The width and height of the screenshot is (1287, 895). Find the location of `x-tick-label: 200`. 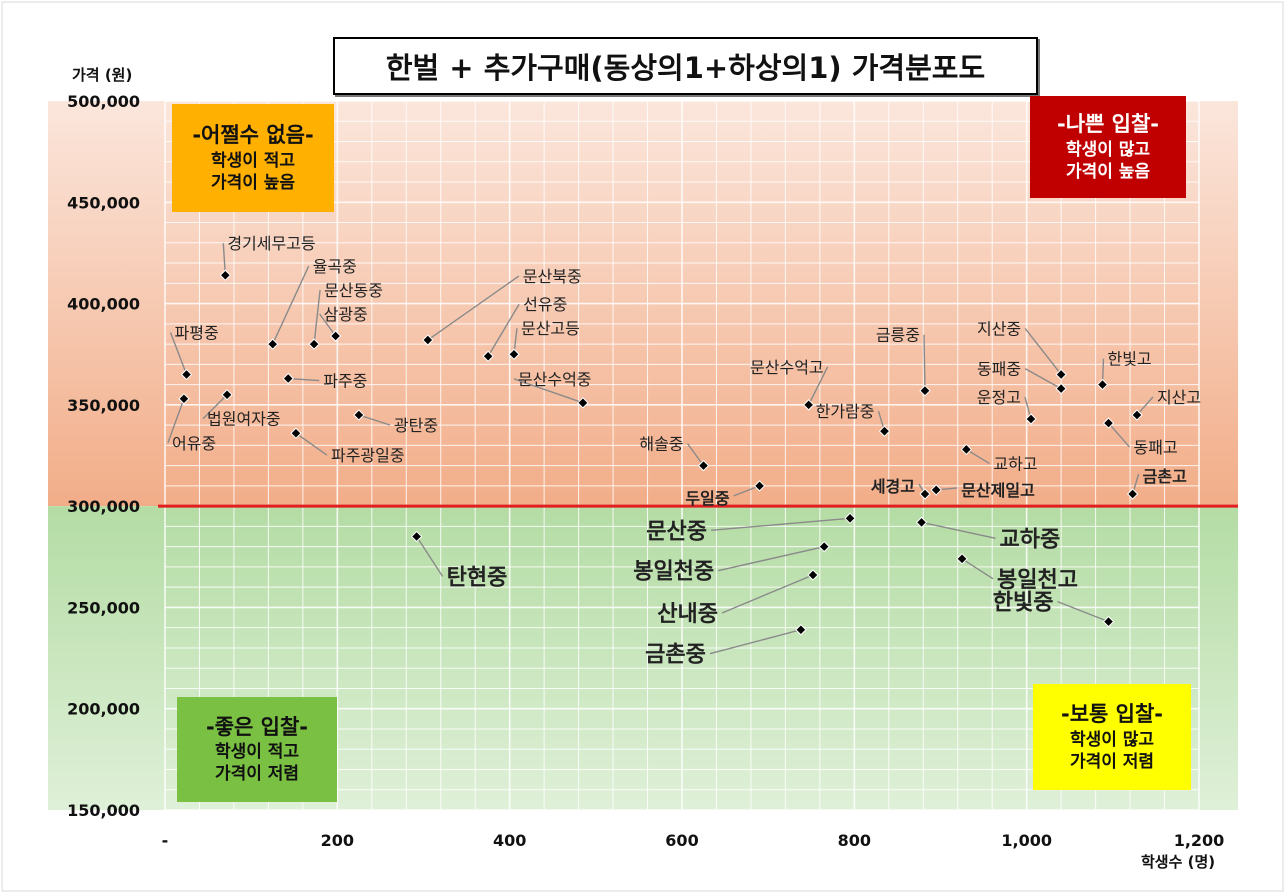

x-tick-label: 200 is located at coordinates (337, 840).